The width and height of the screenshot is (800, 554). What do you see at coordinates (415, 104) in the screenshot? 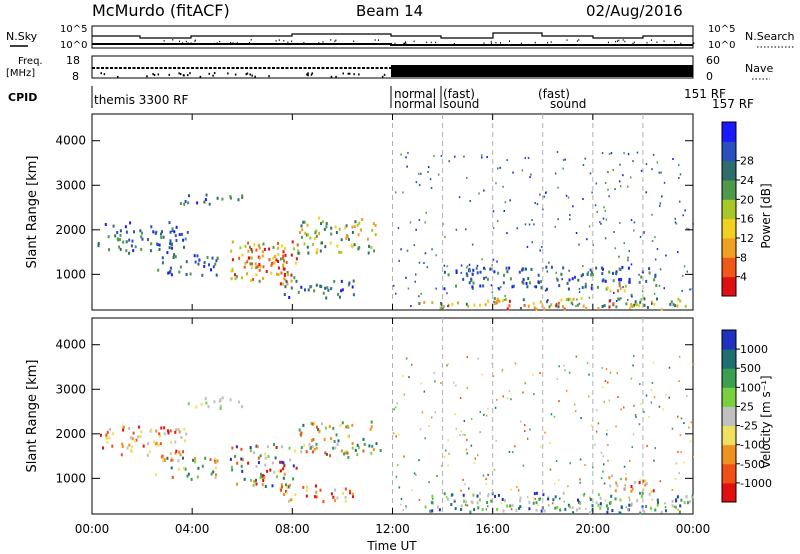
I see `cpid-normal-2: normal` at bounding box center [415, 104].